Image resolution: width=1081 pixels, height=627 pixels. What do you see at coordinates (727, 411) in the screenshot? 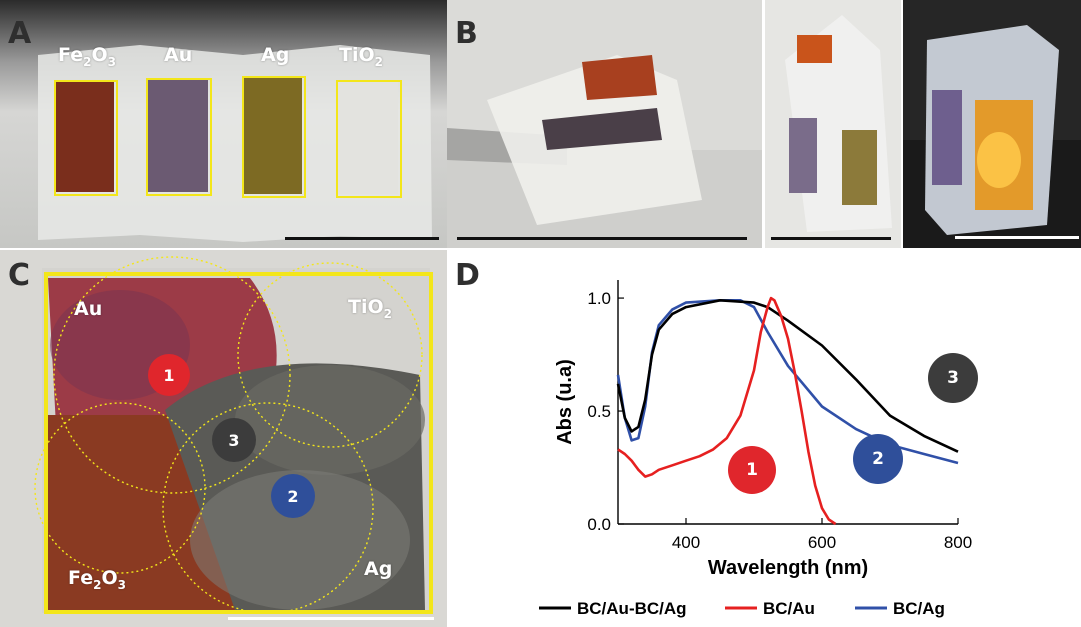
I see `series-line-bc-au` at bounding box center [727, 411].